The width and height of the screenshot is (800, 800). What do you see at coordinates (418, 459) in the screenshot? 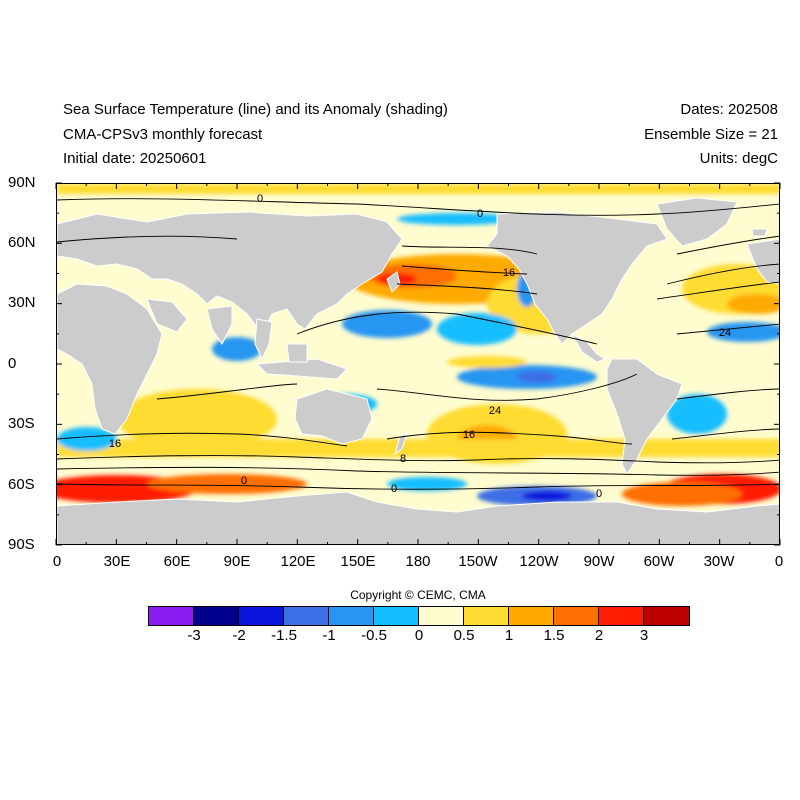
I see `contour-8-south` at bounding box center [418, 459].